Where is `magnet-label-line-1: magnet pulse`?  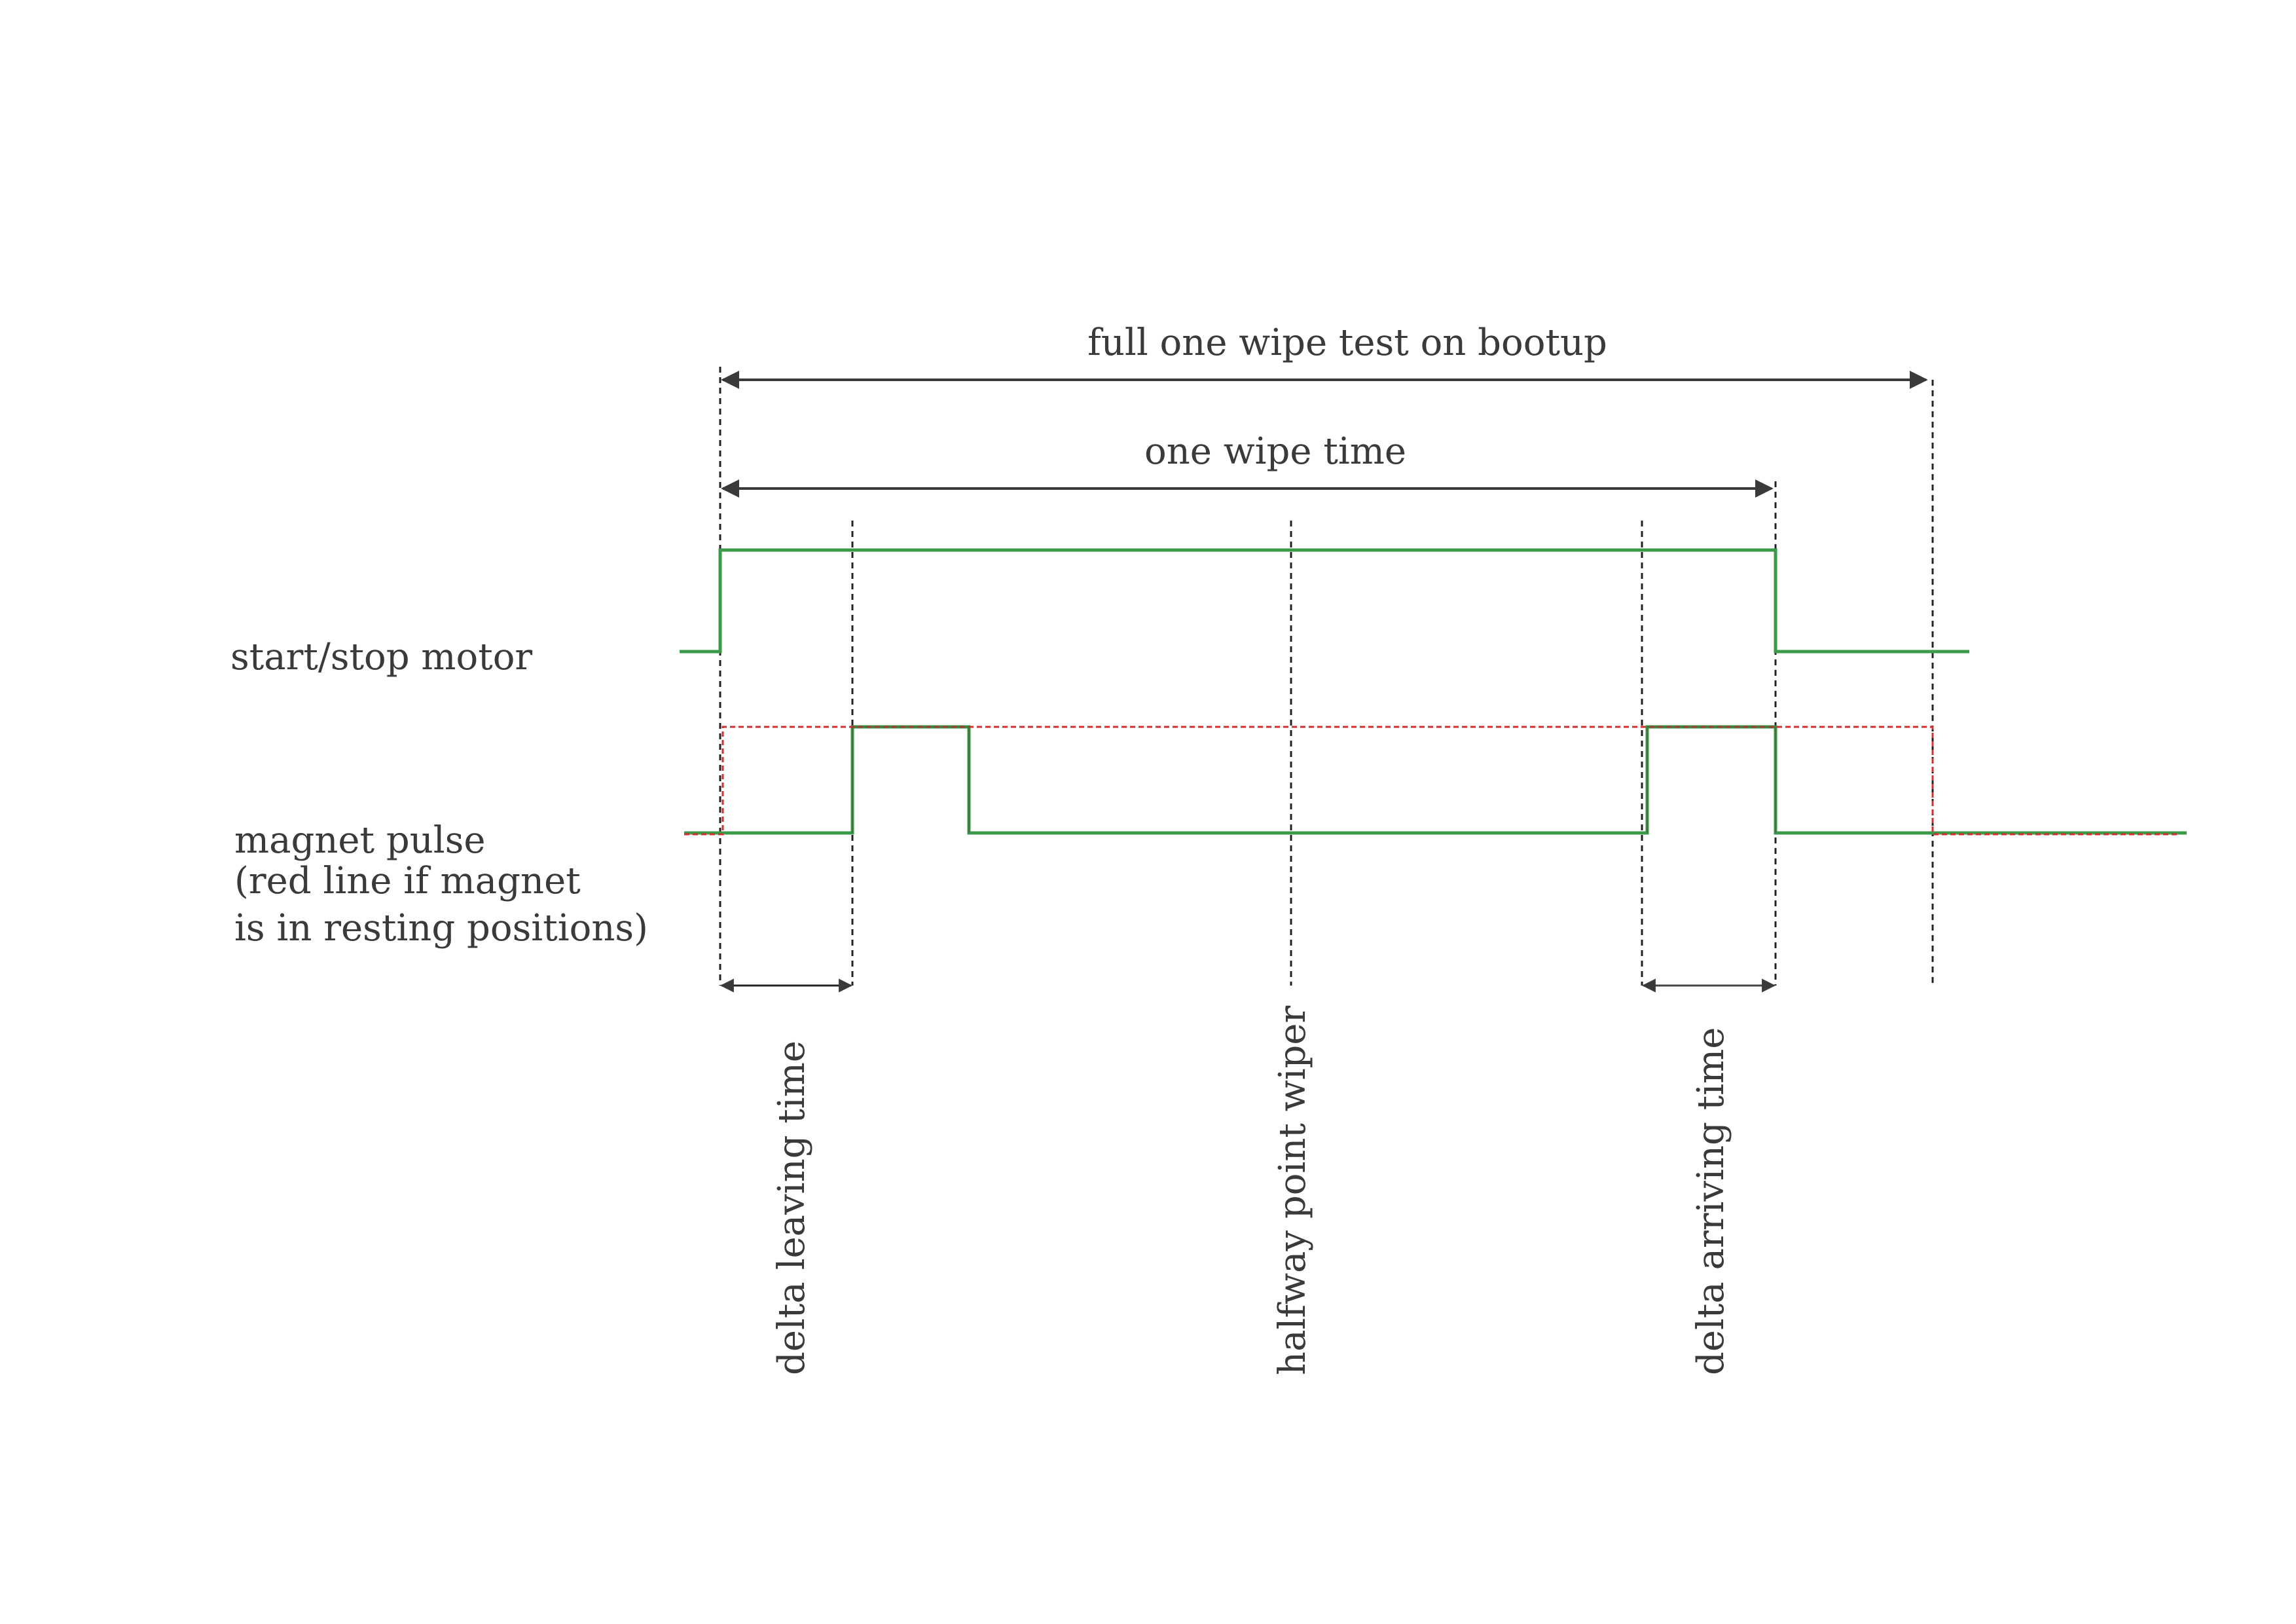 magnet-label-line-1: magnet pulse is located at coordinates (360, 840).